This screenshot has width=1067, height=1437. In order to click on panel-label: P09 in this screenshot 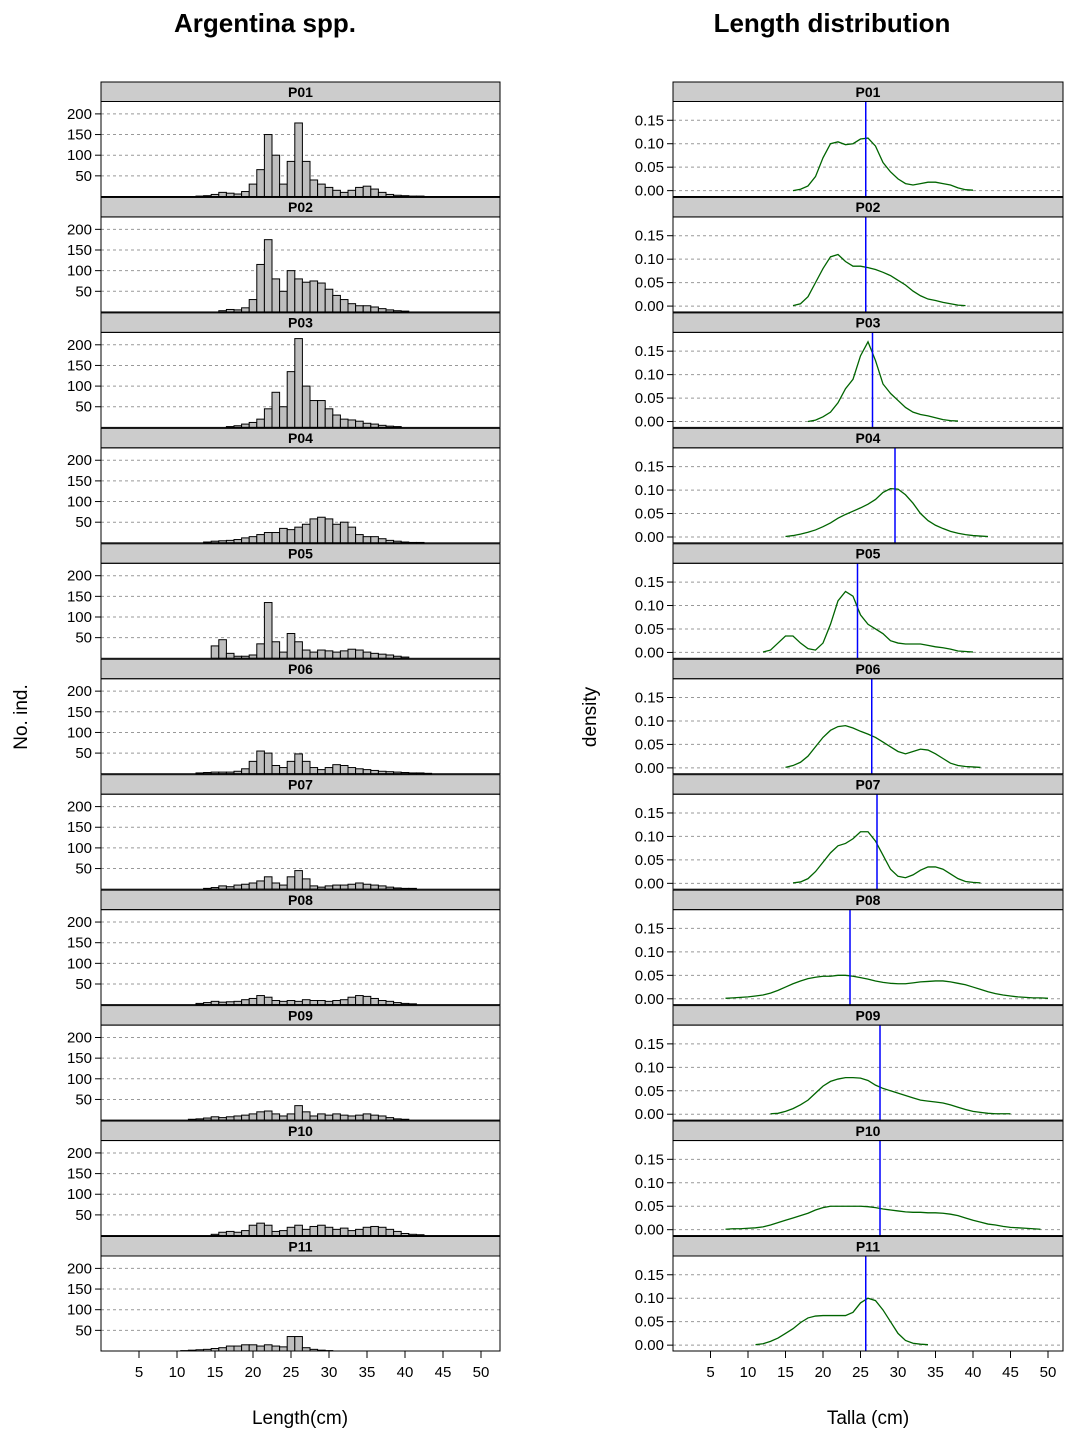, I will do `click(868, 1015)`.